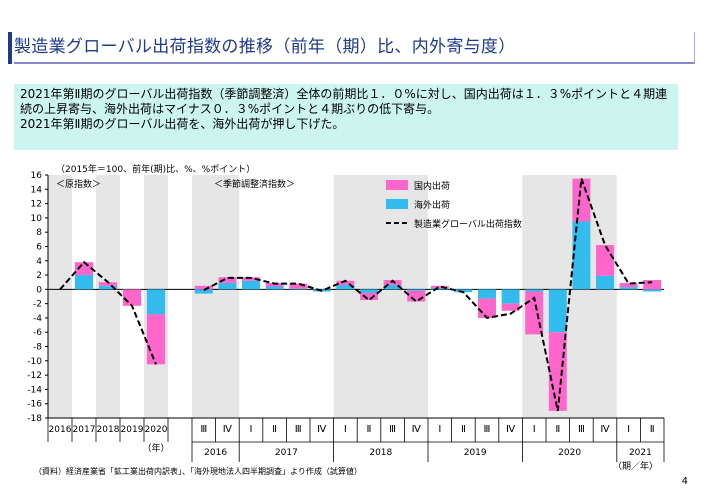 The width and height of the screenshot is (702, 497). What do you see at coordinates (39, 233) in the screenshot?
I see `y-tick-label: 8` at bounding box center [39, 233].